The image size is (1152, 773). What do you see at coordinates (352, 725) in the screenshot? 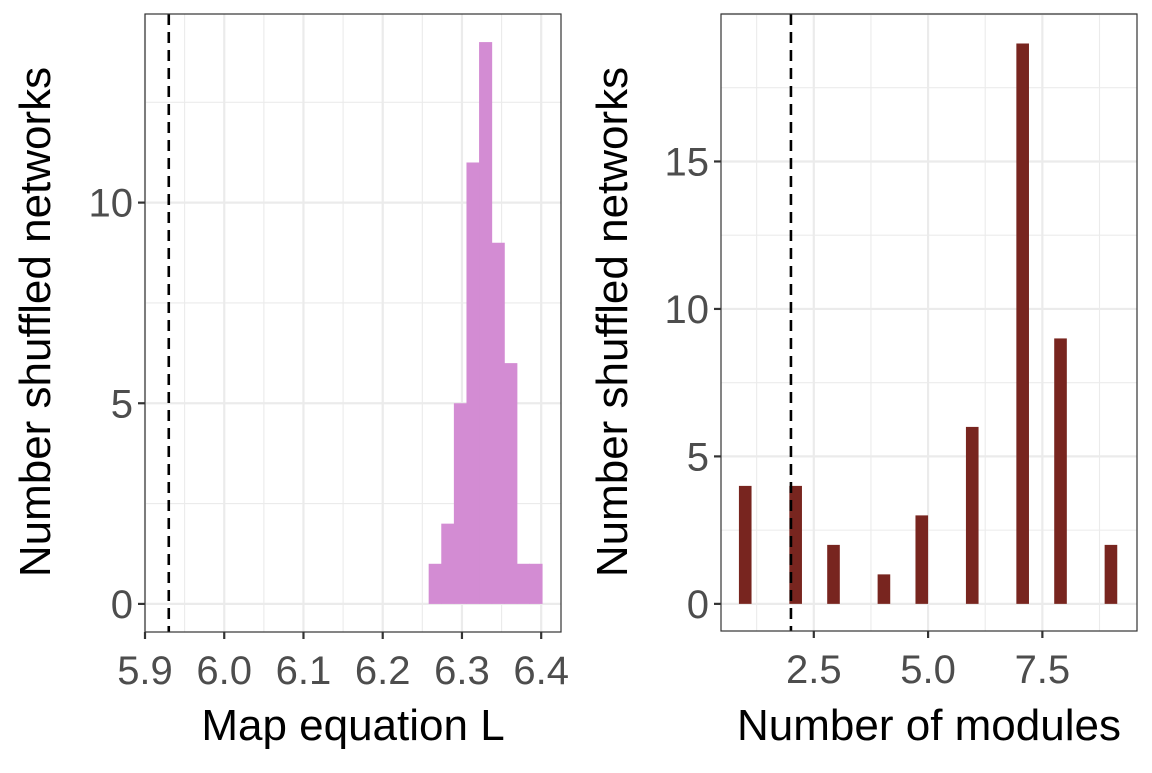
I see `x-axis-title-map-equation: Map equation L` at bounding box center [352, 725].